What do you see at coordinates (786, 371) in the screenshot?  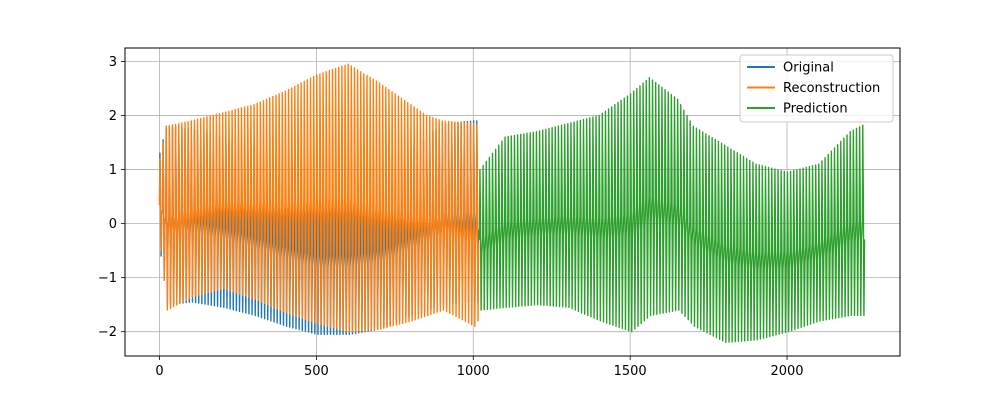 I see `x-tick-label: 2000` at bounding box center [786, 371].